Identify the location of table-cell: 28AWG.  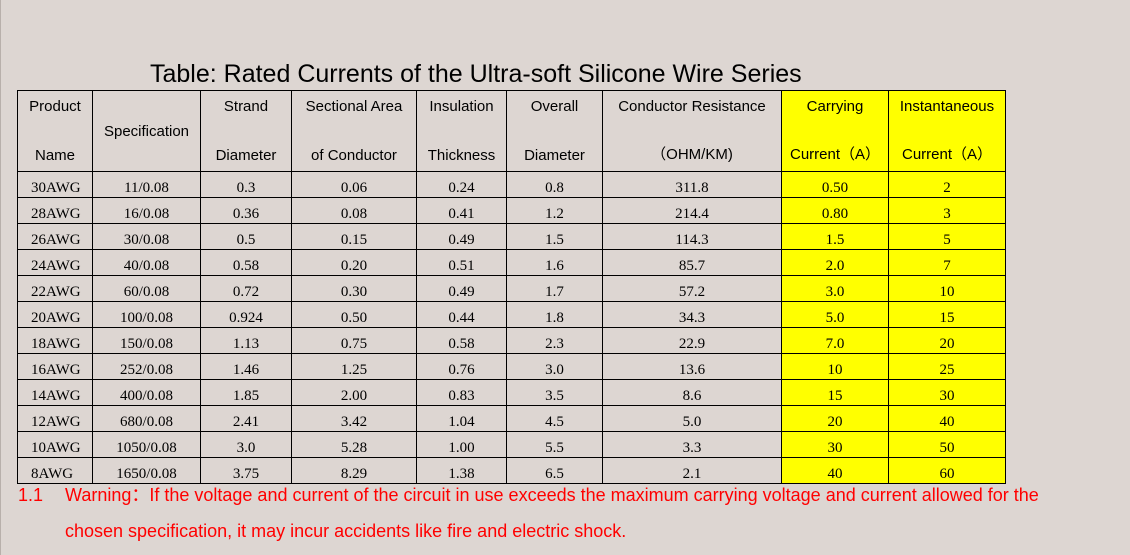
(55, 210).